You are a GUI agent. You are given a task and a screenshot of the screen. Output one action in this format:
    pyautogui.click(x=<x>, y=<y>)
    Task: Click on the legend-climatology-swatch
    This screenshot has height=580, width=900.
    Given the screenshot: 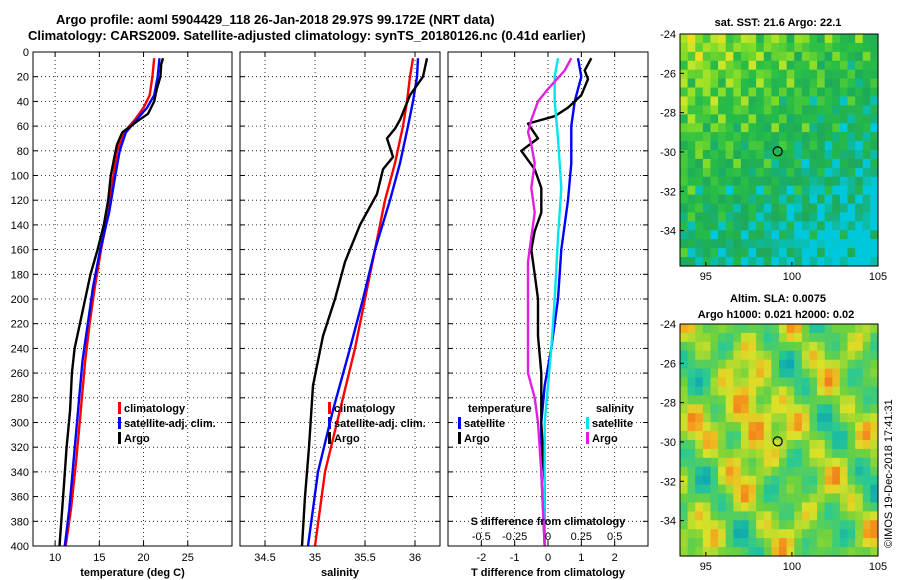 What is the action you would take?
    pyautogui.click(x=119, y=408)
    